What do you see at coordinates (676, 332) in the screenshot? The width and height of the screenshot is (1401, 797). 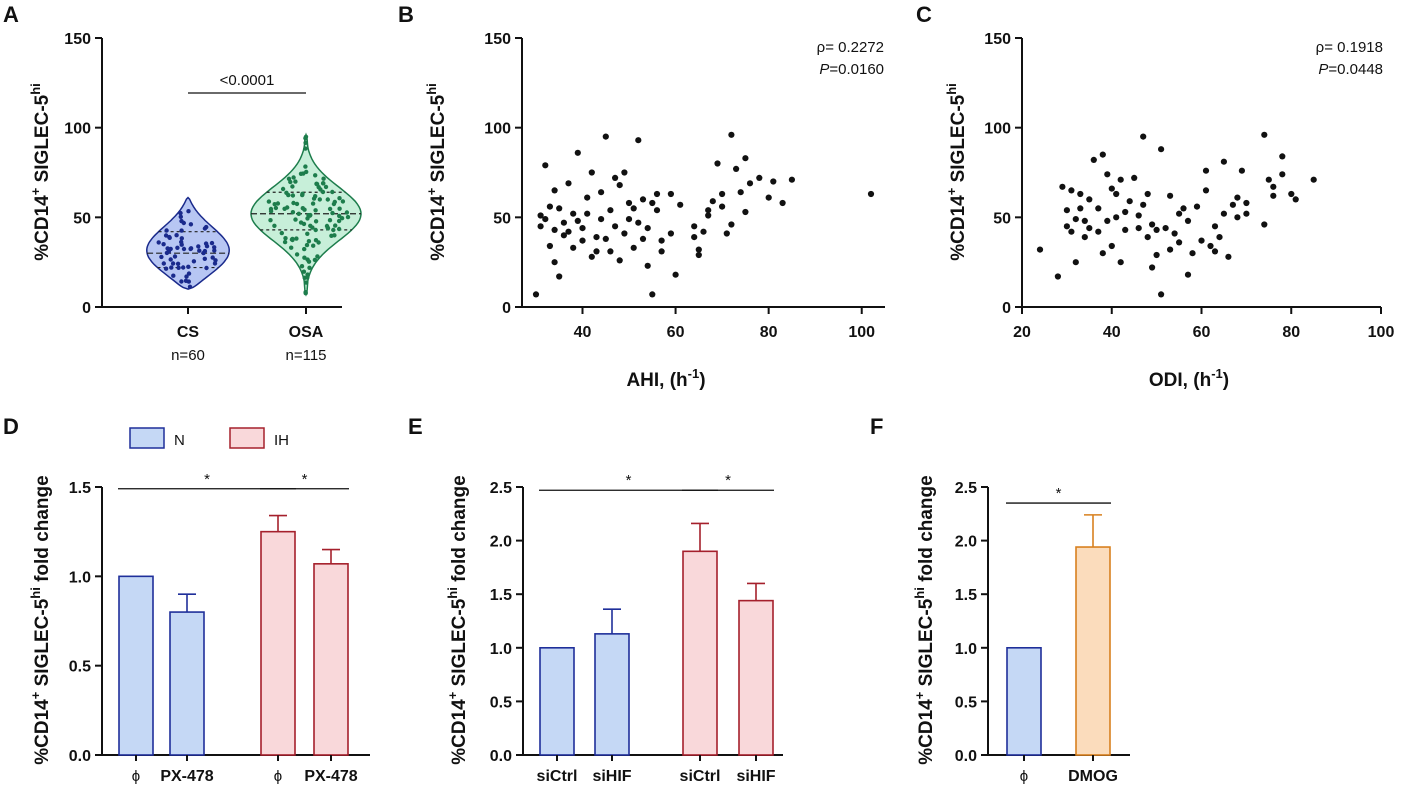 I see `panel-b-x-tick-label: 60` at bounding box center [676, 332].